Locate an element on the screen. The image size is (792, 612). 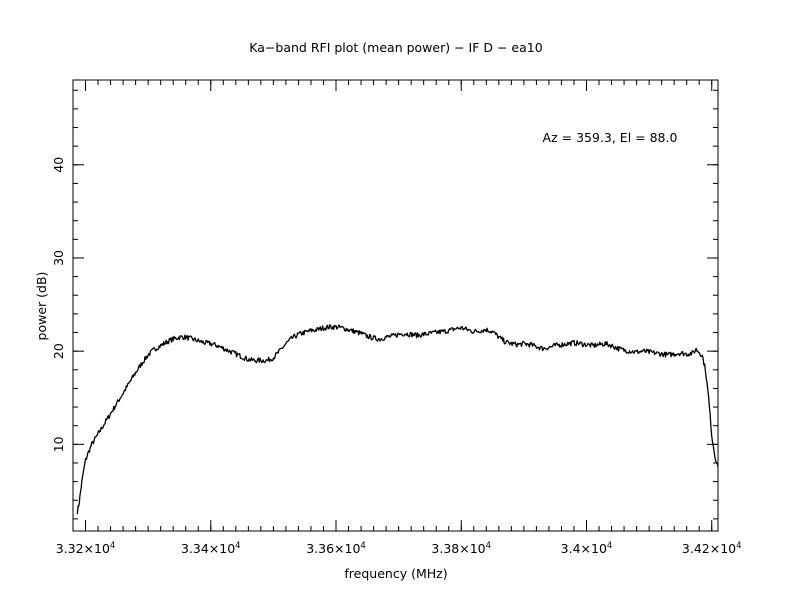
x-tick-label: 3.36×104 is located at coordinates (336, 548).